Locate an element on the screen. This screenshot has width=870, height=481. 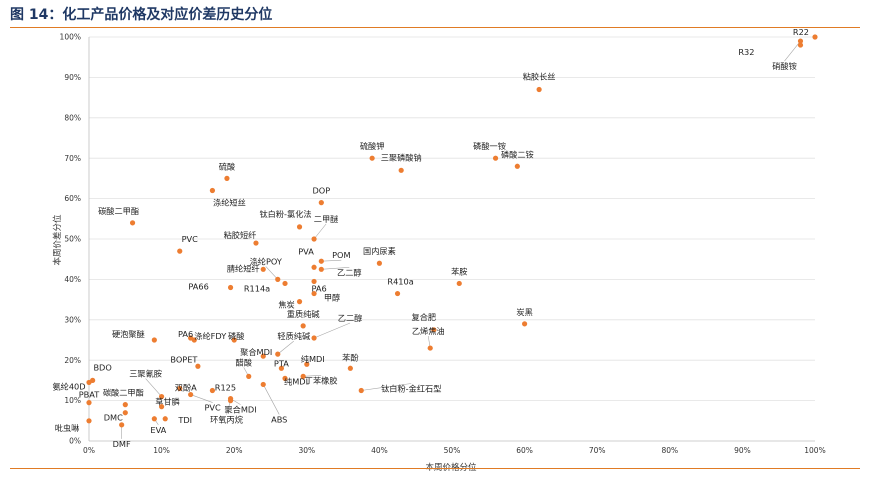
point-label: 二甲醚 is located at coordinates (326, 219).